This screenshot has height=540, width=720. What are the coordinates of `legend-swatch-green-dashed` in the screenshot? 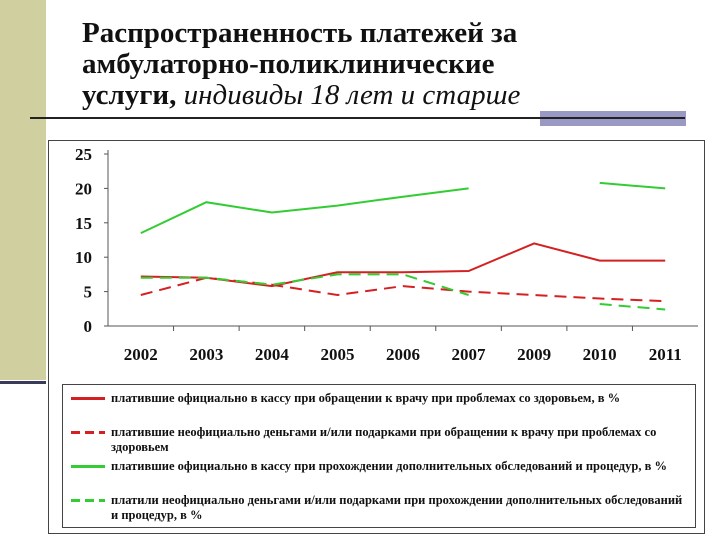 It's located at (88, 500).